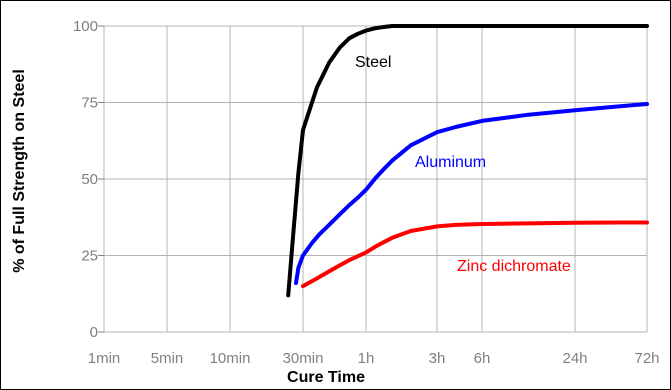 Image resolution: width=671 pixels, height=390 pixels. Describe the element at coordinates (326, 377) in the screenshot. I see `x-axis-title: Cure Time` at that location.